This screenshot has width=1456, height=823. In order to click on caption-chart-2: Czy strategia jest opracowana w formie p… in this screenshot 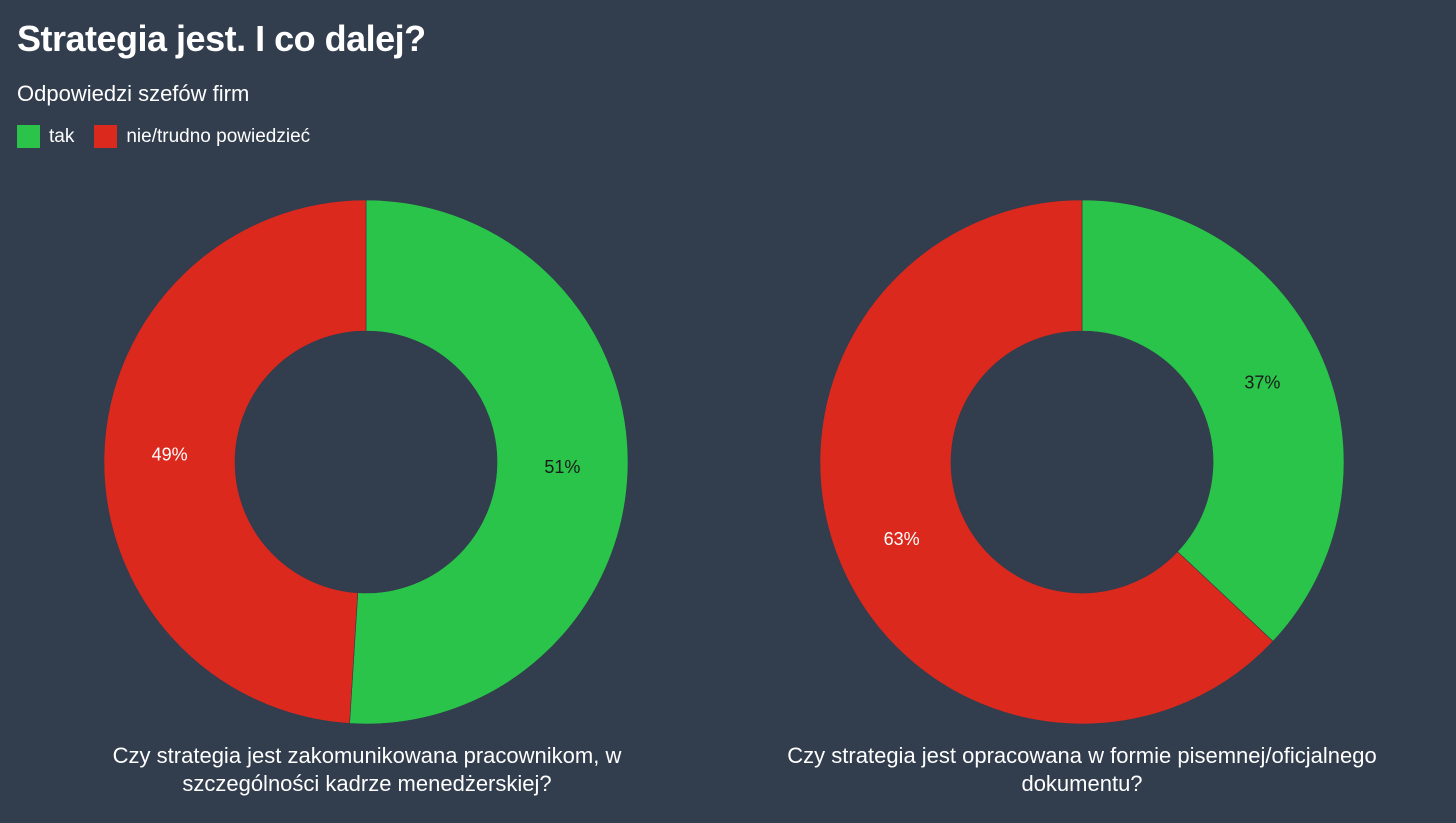, I will do `click(1082, 770)`.